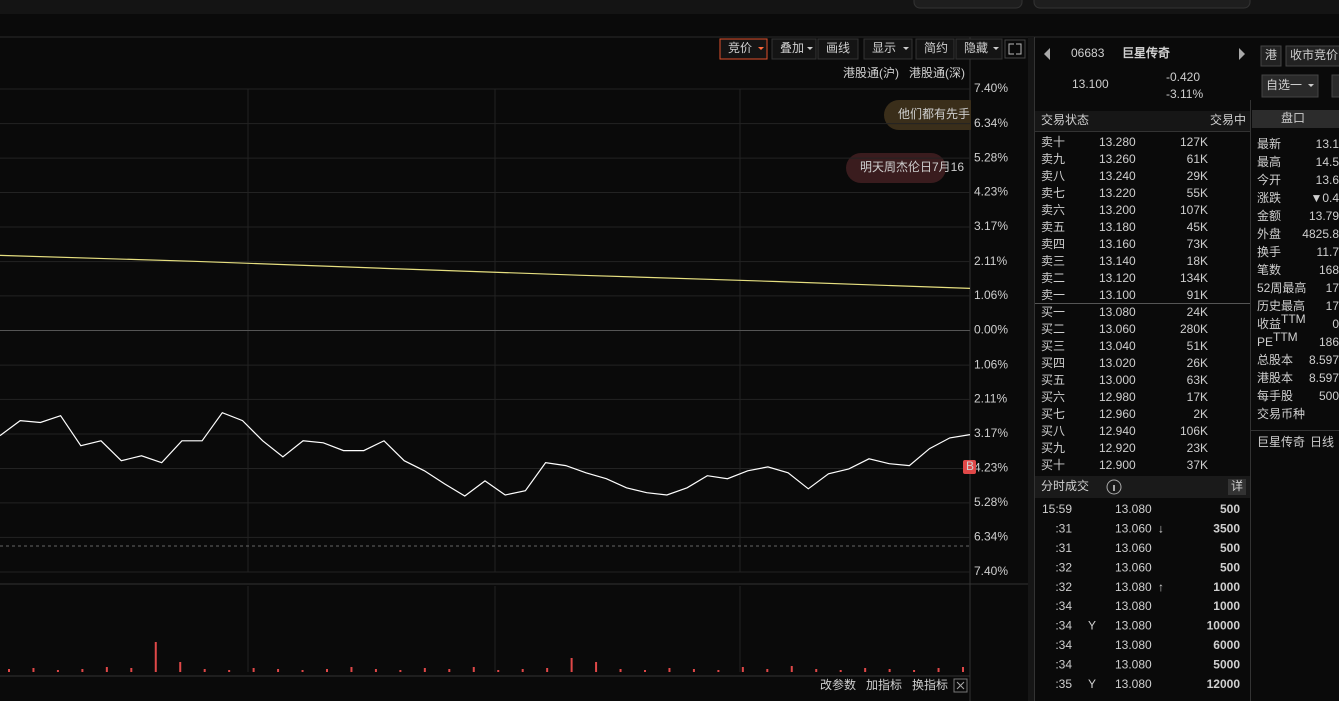  What do you see at coordinates (999, 143) in the screenshot?
I see `notice-clip` at bounding box center [999, 143].